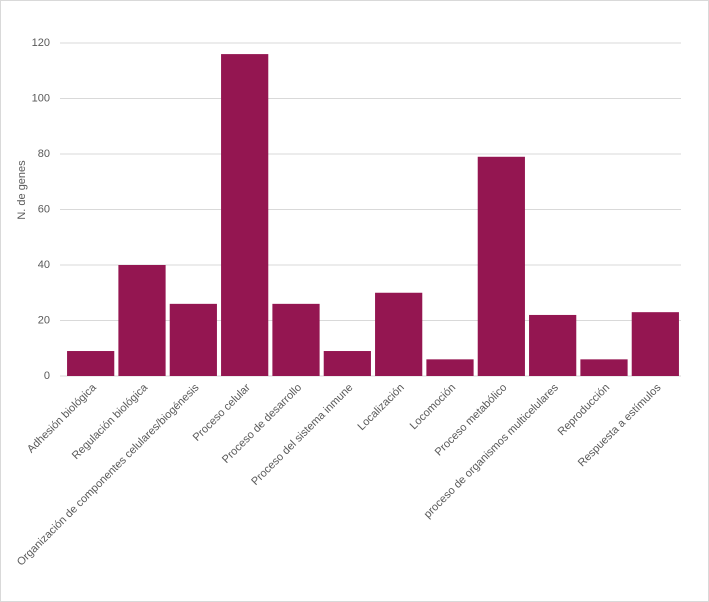  Describe the element at coordinates (44, 265) in the screenshot. I see `y-tick-label: 40` at that location.